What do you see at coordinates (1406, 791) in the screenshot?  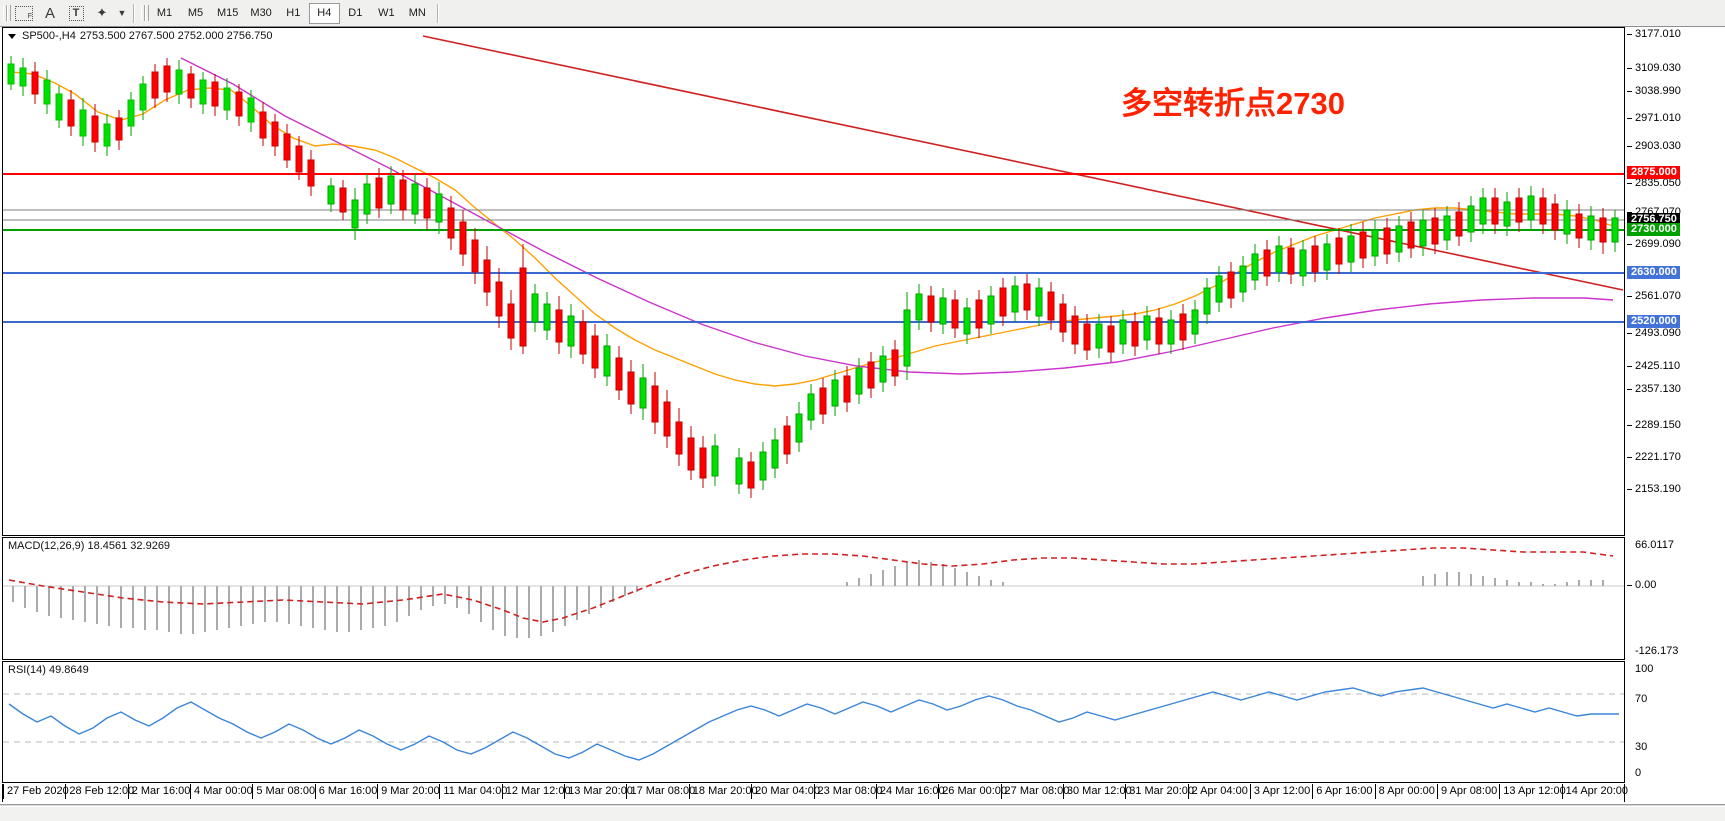 I see `time-axis-label: 8 Apr 00:00` at bounding box center [1406, 791].